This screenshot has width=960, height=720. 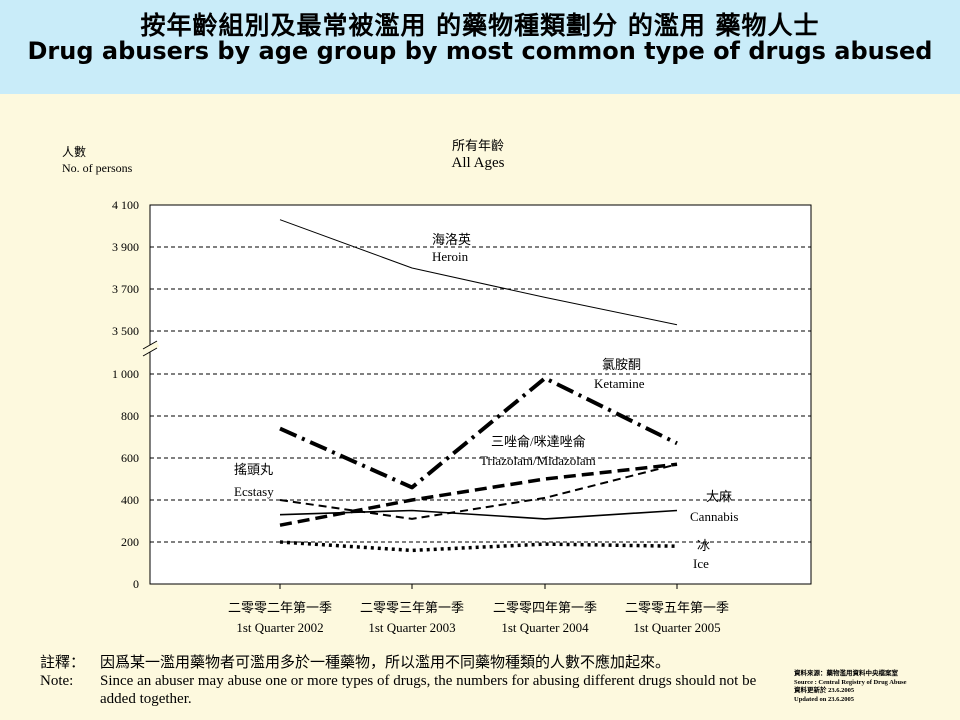 What do you see at coordinates (719, 496) in the screenshot?
I see `label-cannabis-zh: 大麻` at bounding box center [719, 496].